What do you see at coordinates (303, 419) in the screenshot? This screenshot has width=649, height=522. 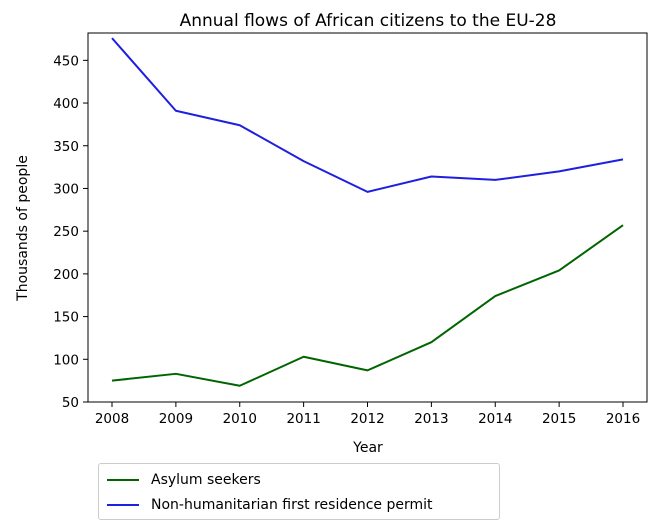 I see `x-tick-label: 2011` at bounding box center [303, 419].